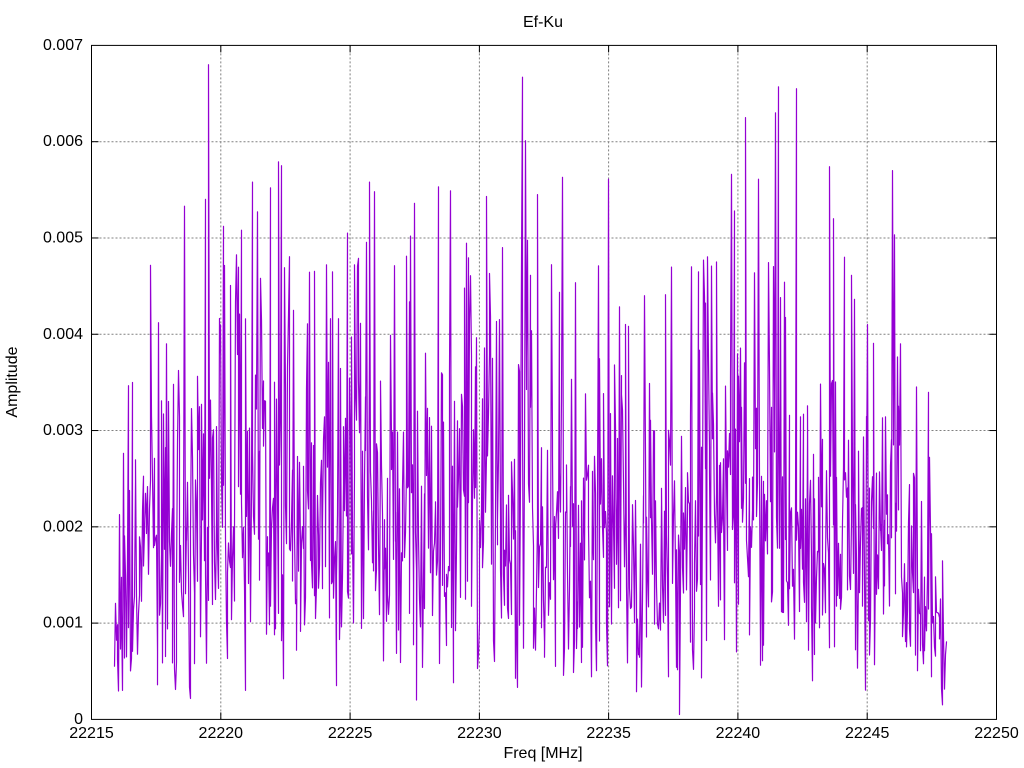 This screenshot has width=1024, height=768. I want to click on svg-text: 0.003, so click(63, 430).